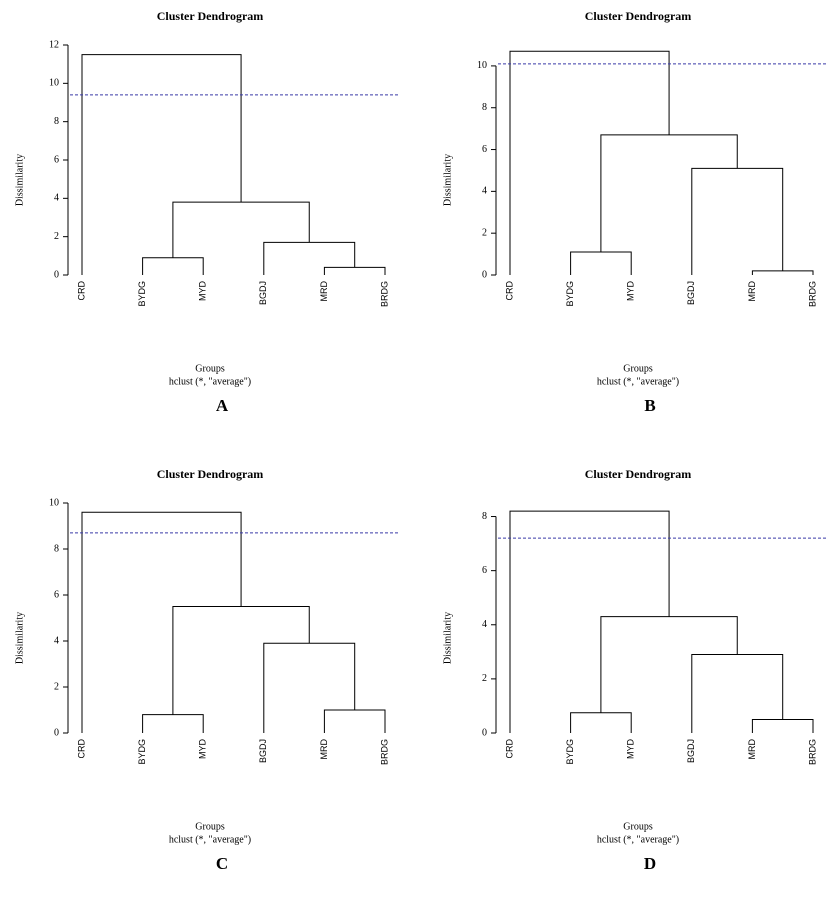 The width and height of the screenshot is (835, 900). I want to click on y-tick-label: 12, so click(54, 44).